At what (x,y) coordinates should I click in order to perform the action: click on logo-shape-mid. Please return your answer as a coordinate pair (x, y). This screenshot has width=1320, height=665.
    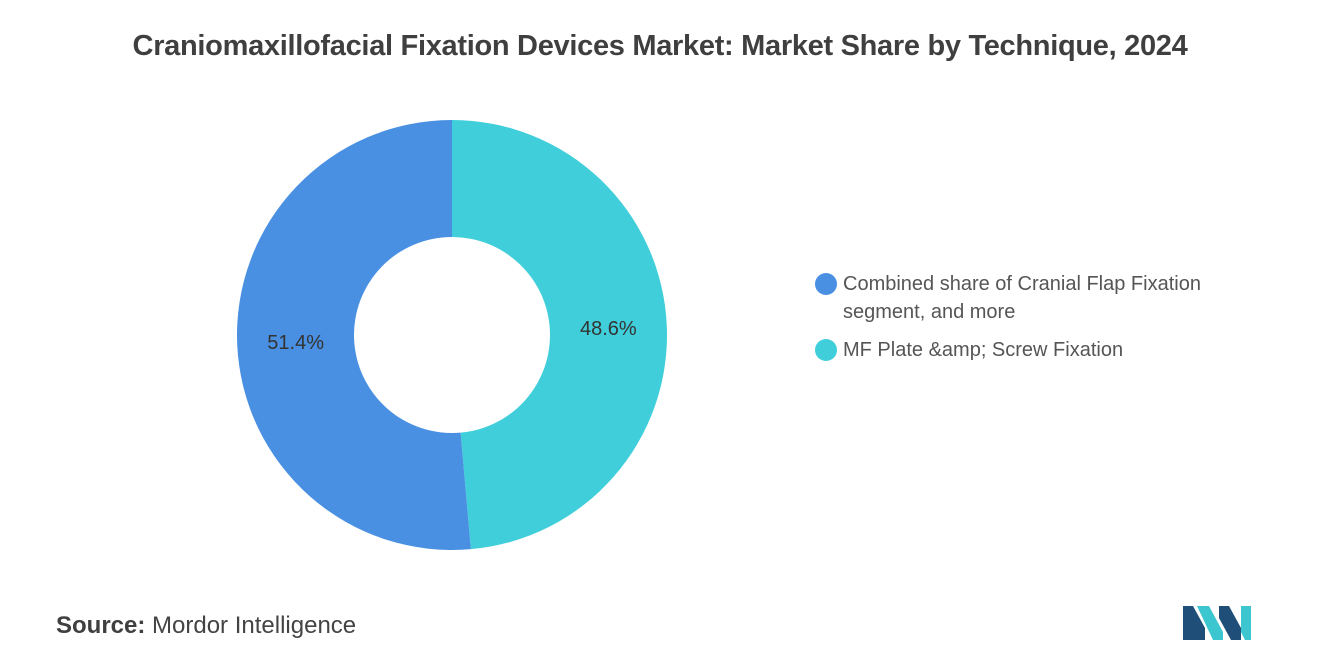
    Looking at the image, I should click on (1210, 623).